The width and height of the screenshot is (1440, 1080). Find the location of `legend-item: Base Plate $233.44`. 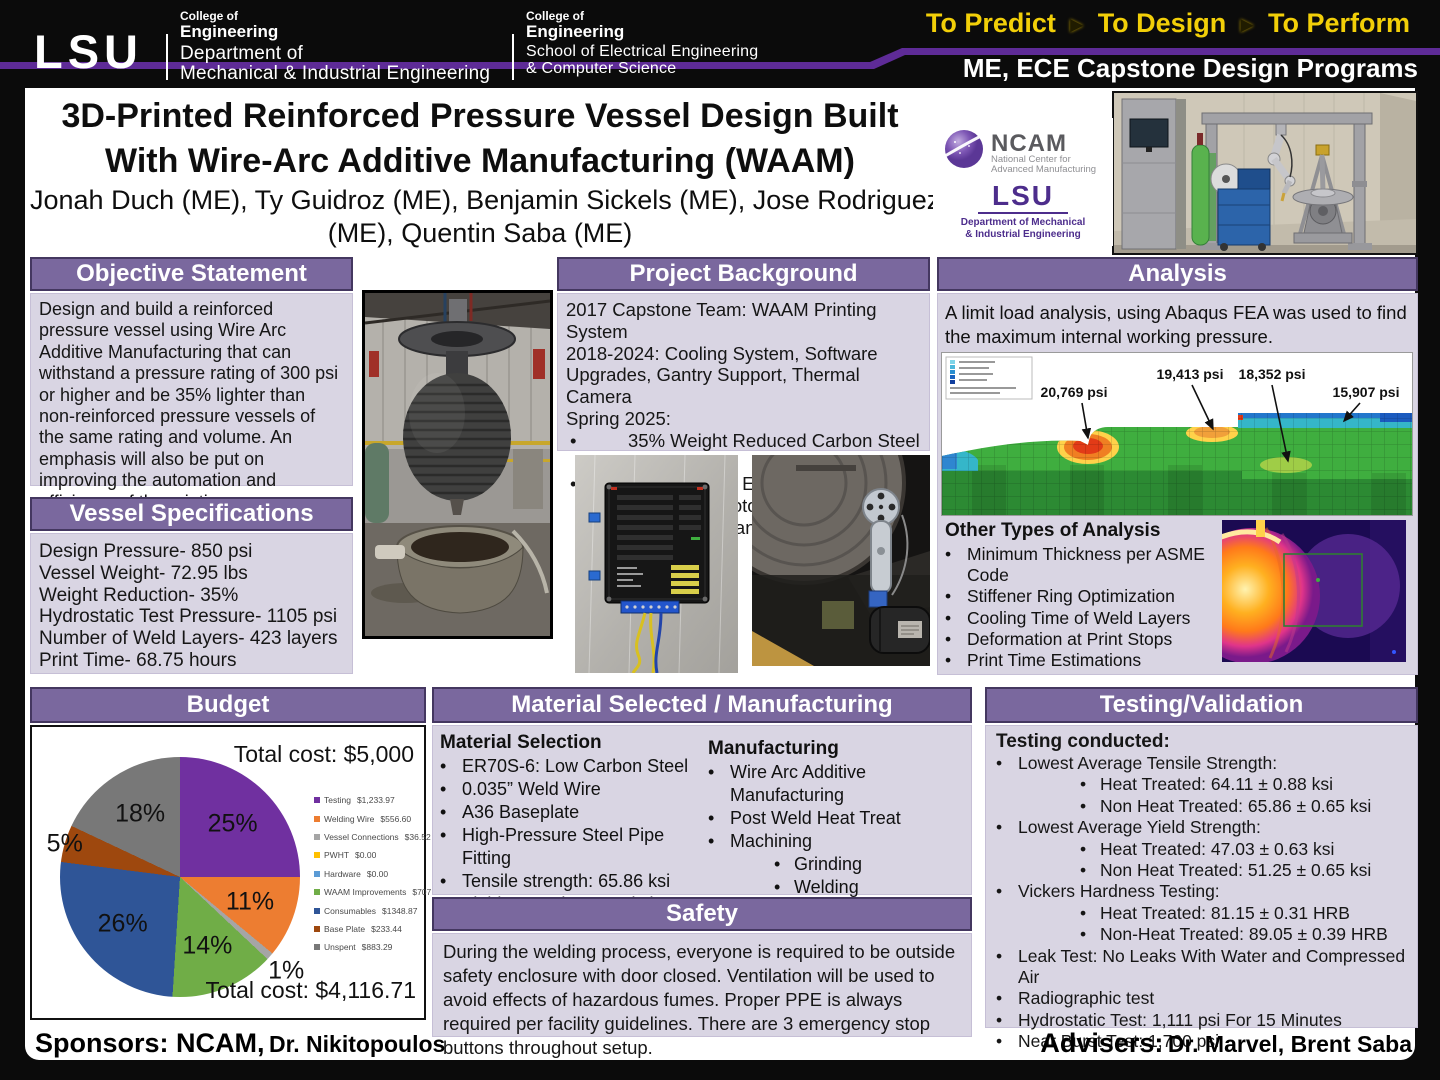

legend-item: Base Plate $233.44 is located at coordinates (369, 929).